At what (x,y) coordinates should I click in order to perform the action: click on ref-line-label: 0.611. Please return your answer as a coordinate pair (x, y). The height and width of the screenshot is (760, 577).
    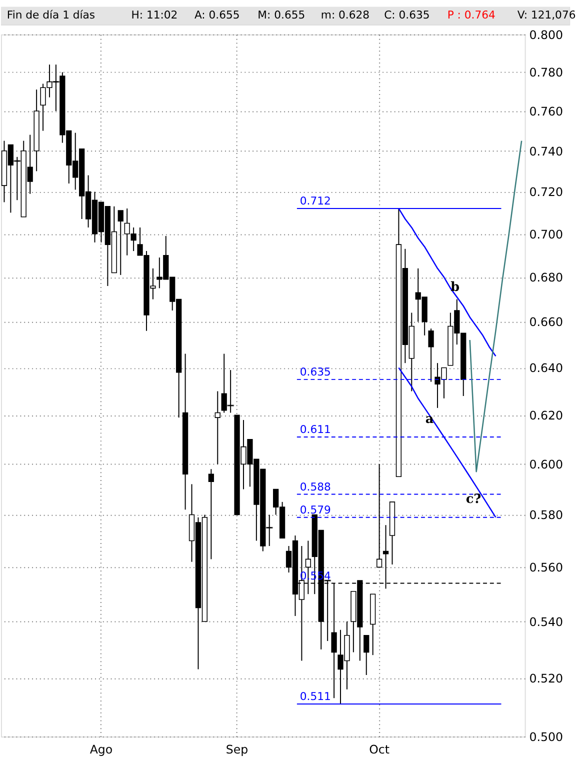
    Looking at the image, I should click on (315, 429).